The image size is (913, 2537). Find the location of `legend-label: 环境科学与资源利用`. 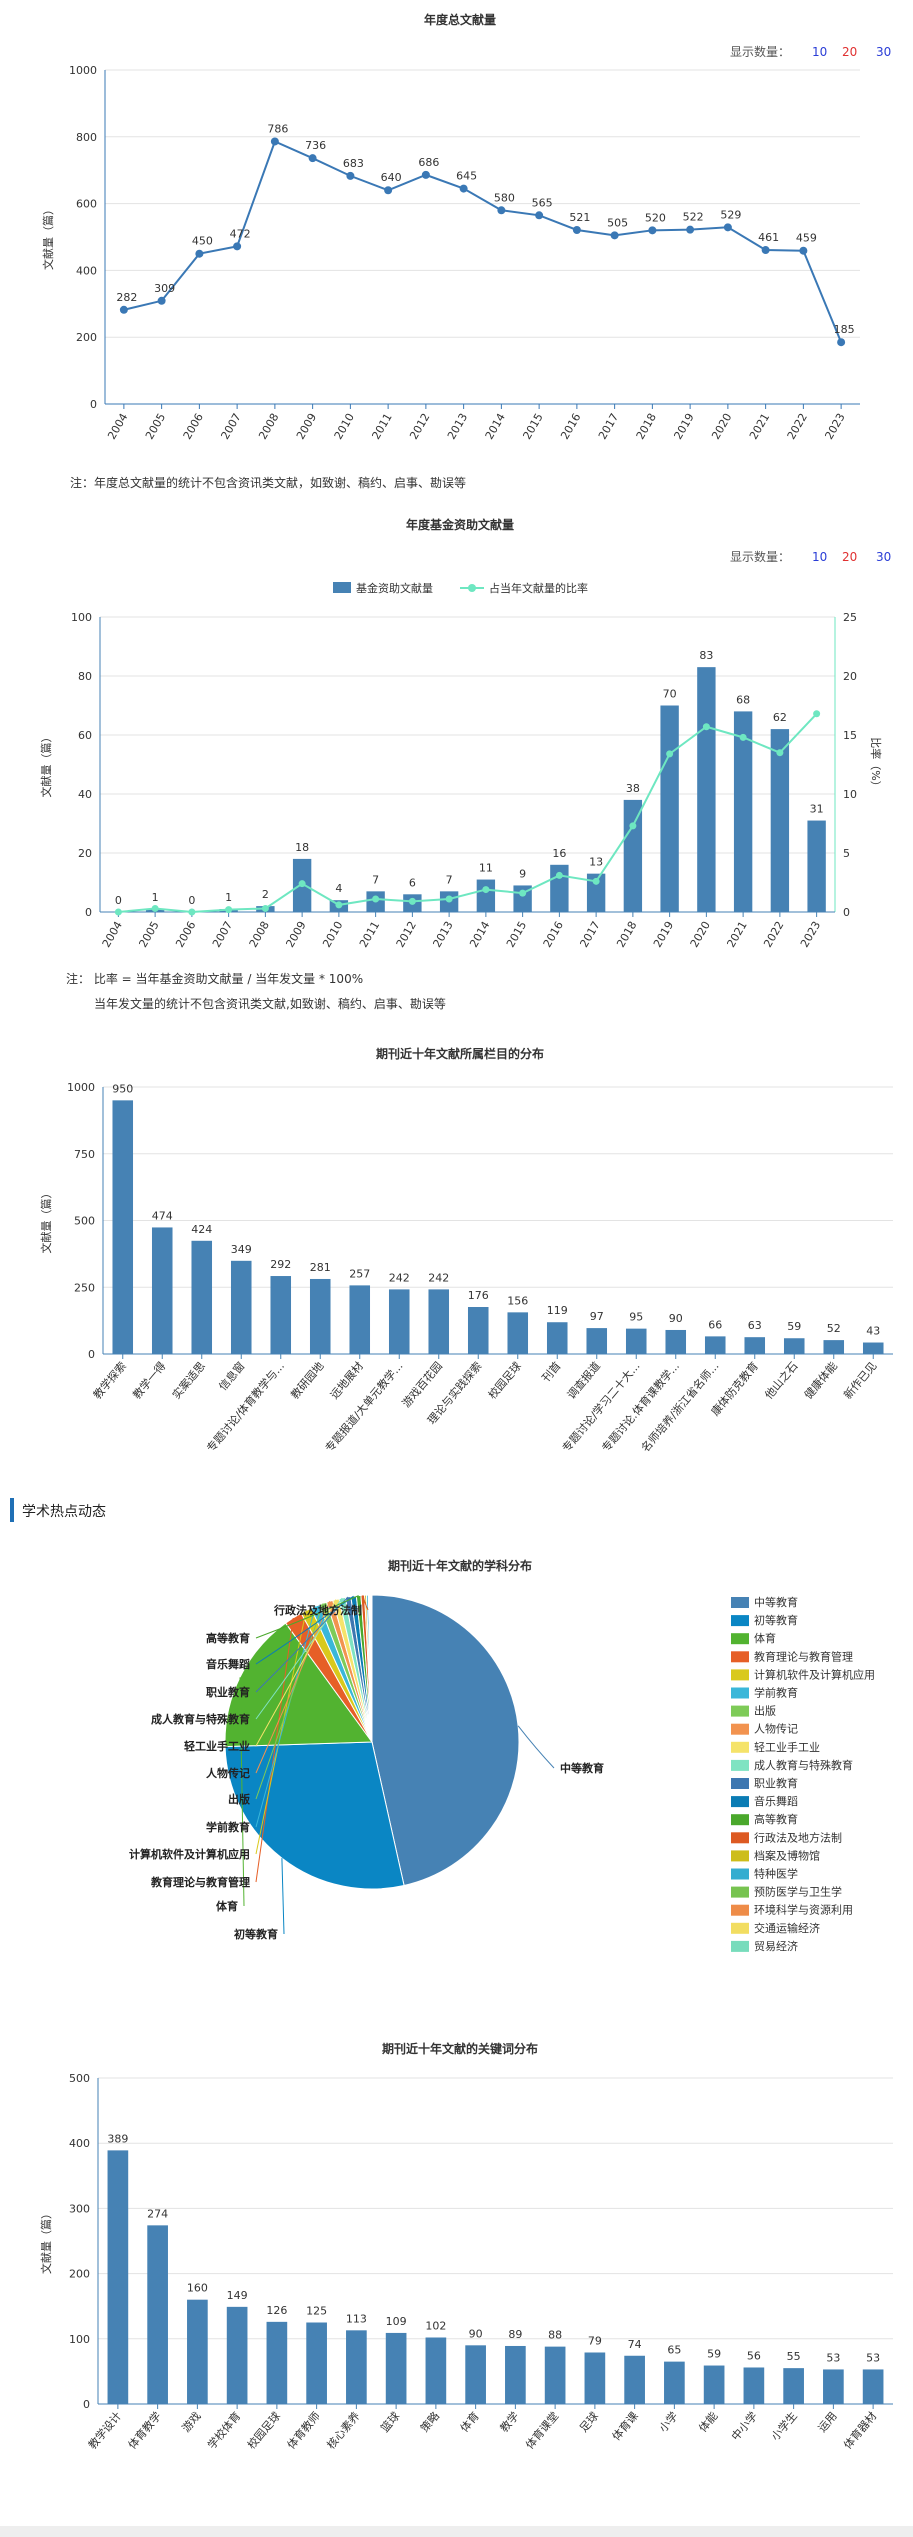

legend-label: 环境科学与资源利用 is located at coordinates (803, 1910).